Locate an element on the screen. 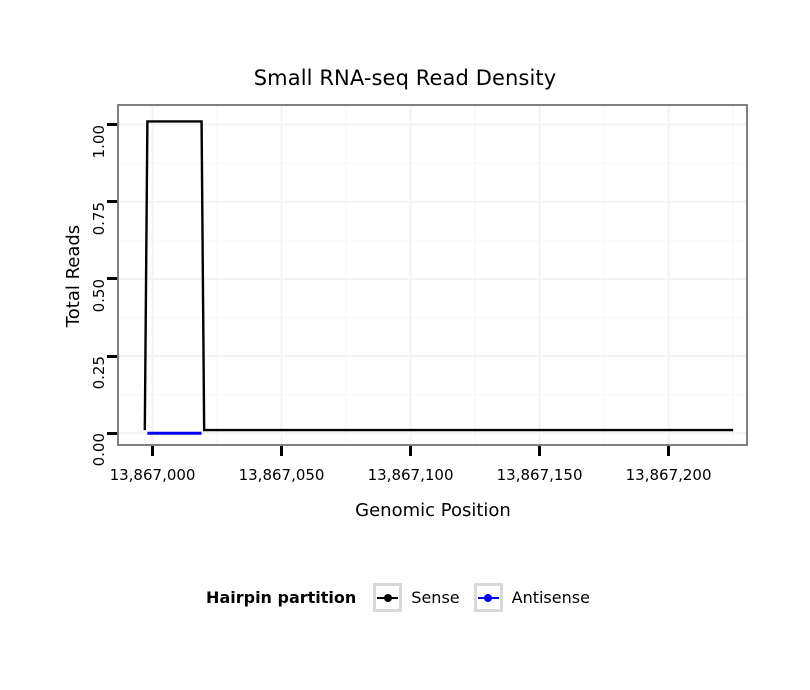 Image resolution: width=810 pixels, height=690 pixels. legend-key-sense is located at coordinates (388, 597).